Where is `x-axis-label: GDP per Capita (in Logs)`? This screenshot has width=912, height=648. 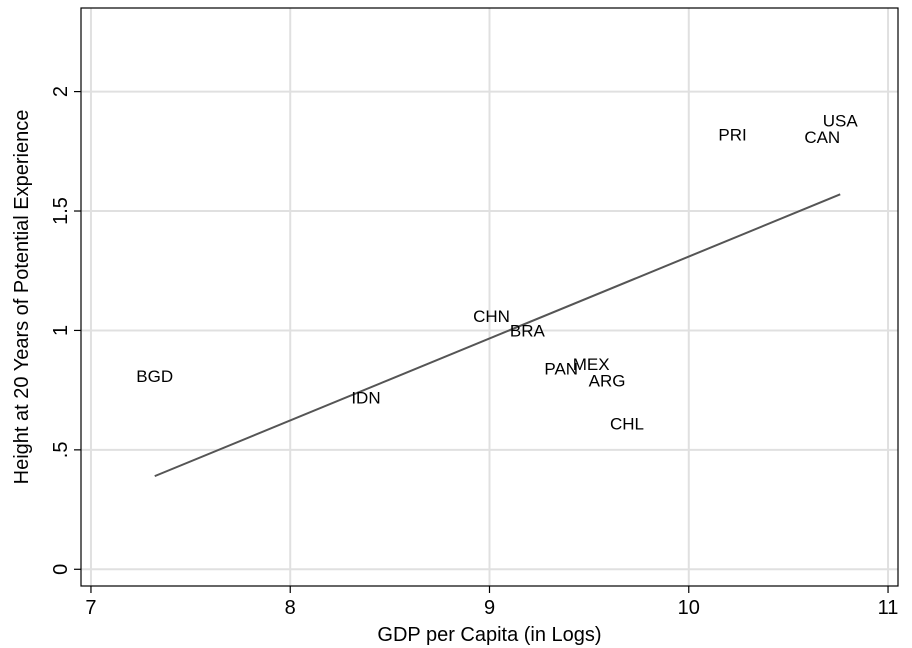
x-axis-label: GDP per Capita (in Logs) is located at coordinates (489, 635).